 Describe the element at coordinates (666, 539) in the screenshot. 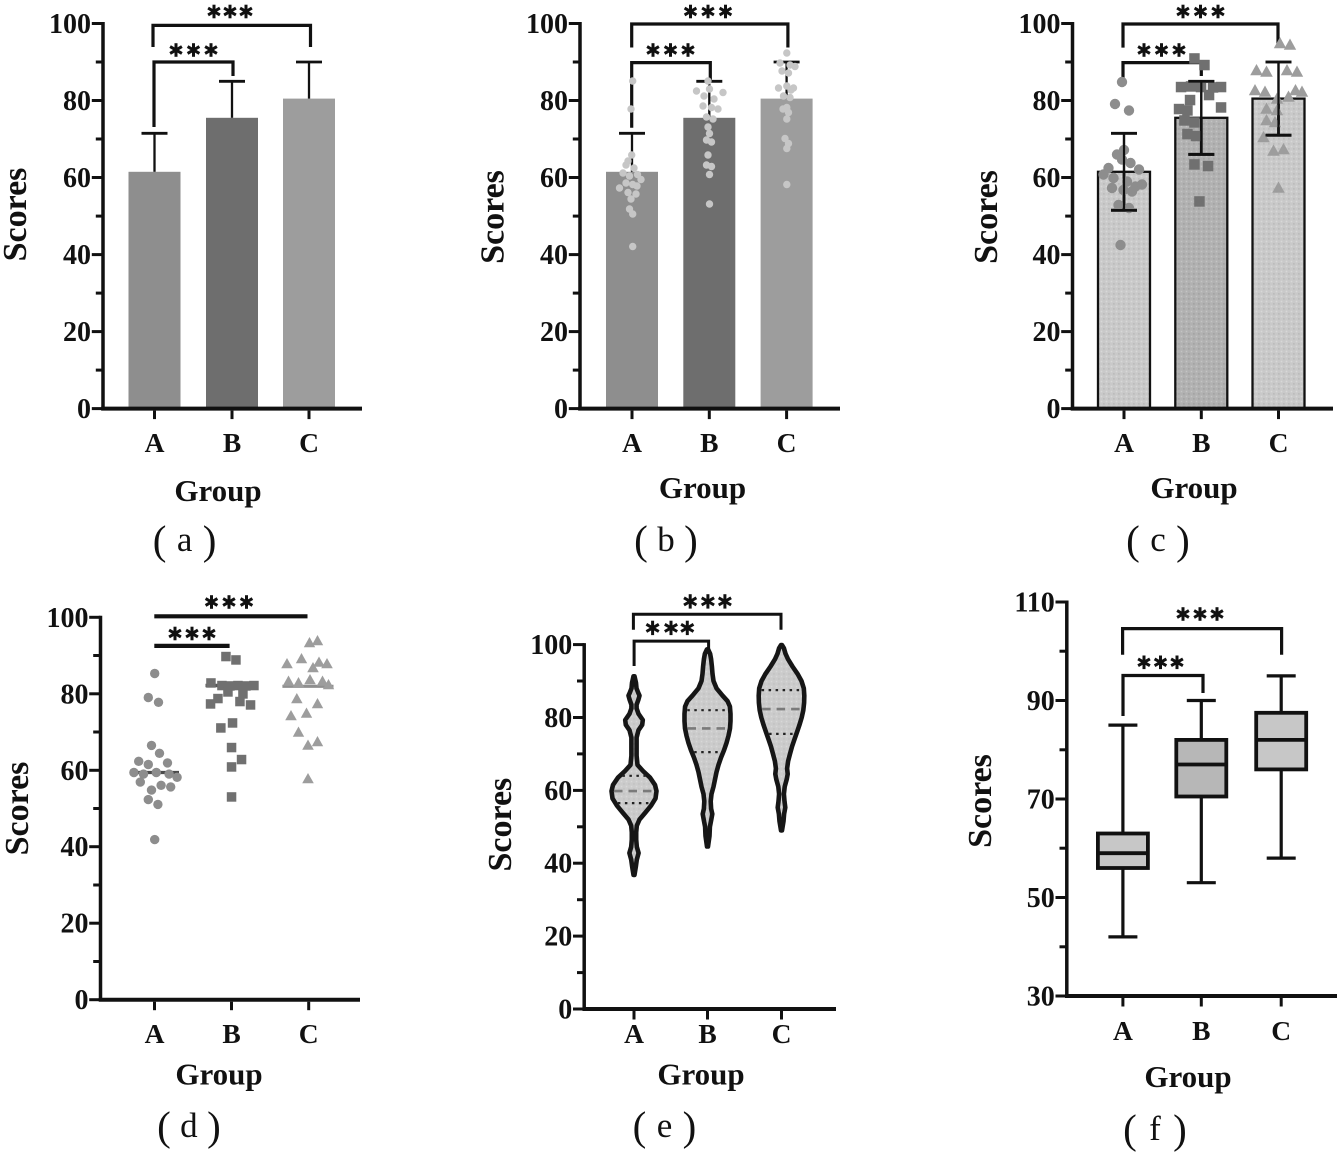

I see `svg-text: b` at that location.